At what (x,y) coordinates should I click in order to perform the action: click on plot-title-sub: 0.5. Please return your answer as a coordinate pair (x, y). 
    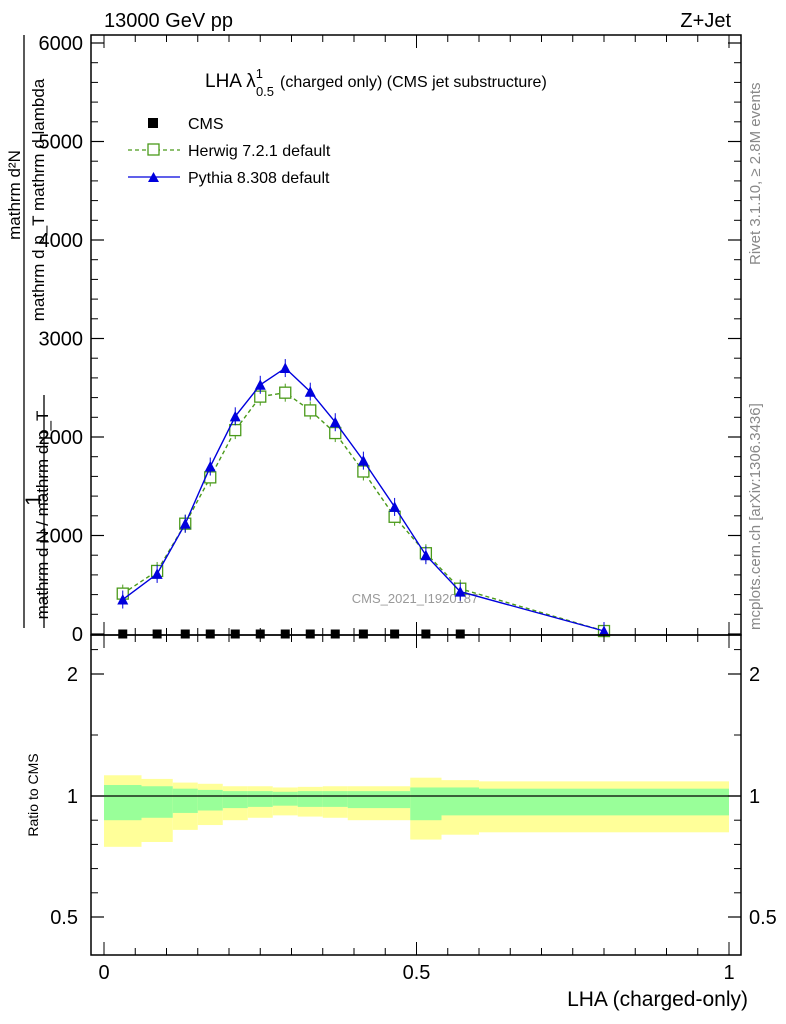
    Looking at the image, I should click on (265, 91).